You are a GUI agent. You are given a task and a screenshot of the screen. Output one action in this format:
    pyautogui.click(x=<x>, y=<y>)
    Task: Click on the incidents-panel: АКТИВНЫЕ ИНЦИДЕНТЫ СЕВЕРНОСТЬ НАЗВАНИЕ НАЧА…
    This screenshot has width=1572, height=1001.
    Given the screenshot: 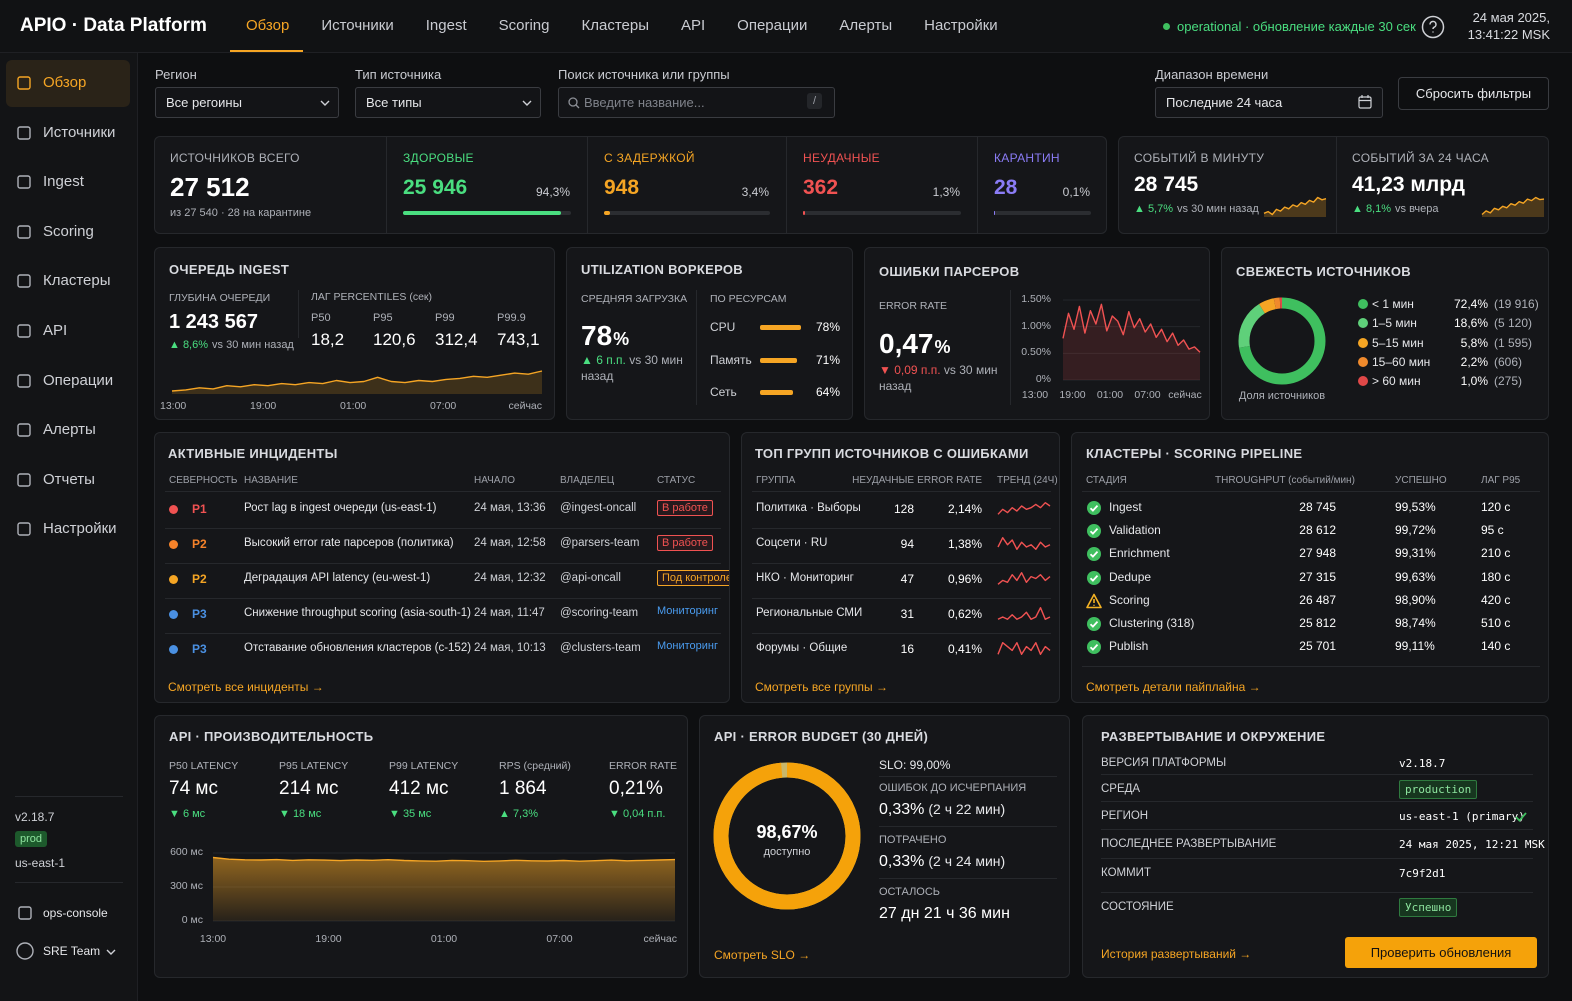 What is the action you would take?
    pyautogui.click(x=442, y=567)
    